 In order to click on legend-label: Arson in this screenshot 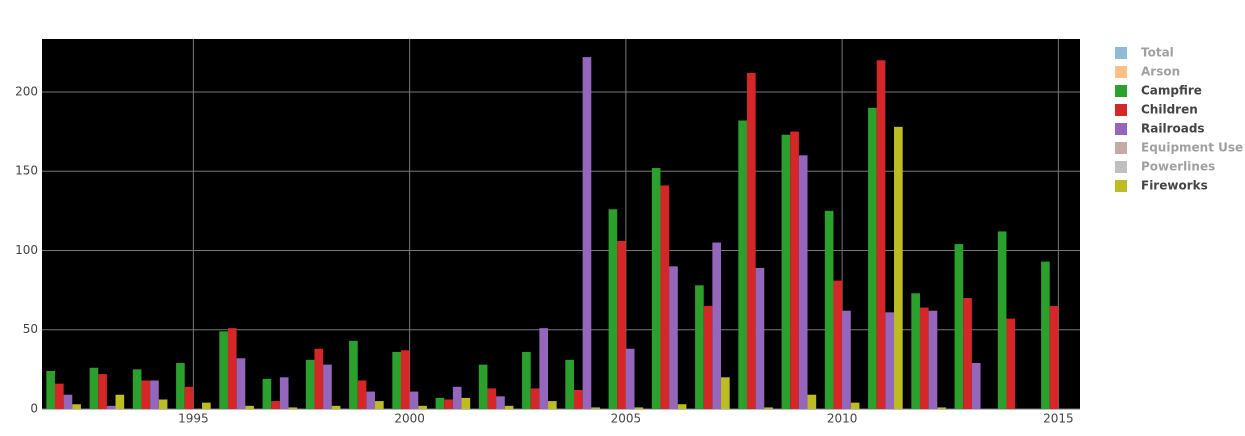, I will do `click(1160, 72)`.